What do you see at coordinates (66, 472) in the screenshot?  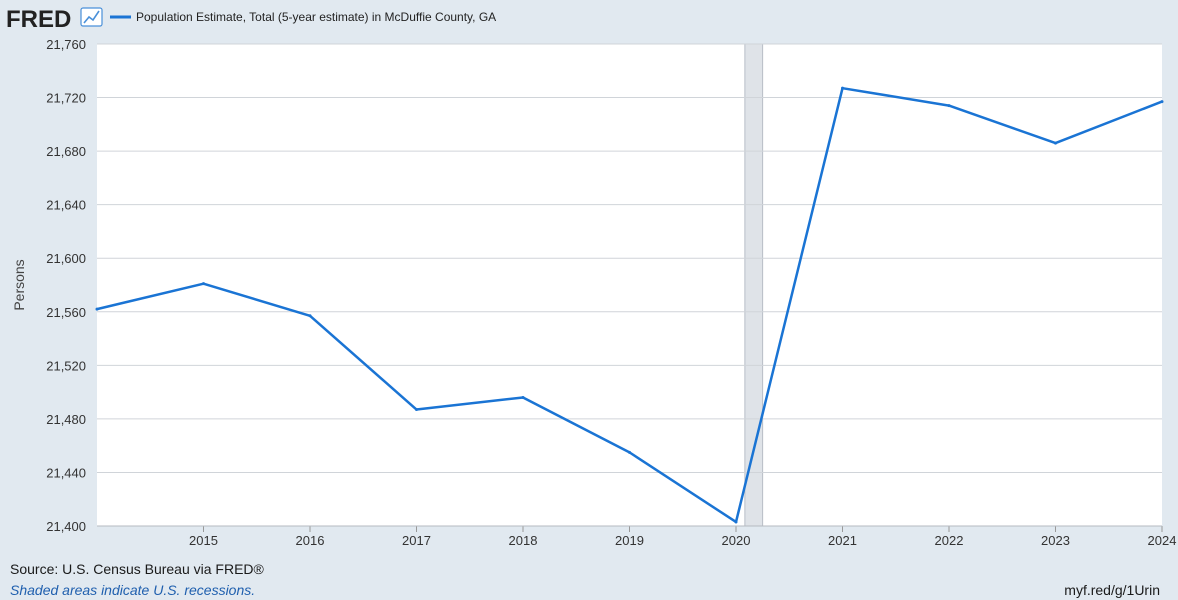 I see `y-tick-label: 21,440` at bounding box center [66, 472].